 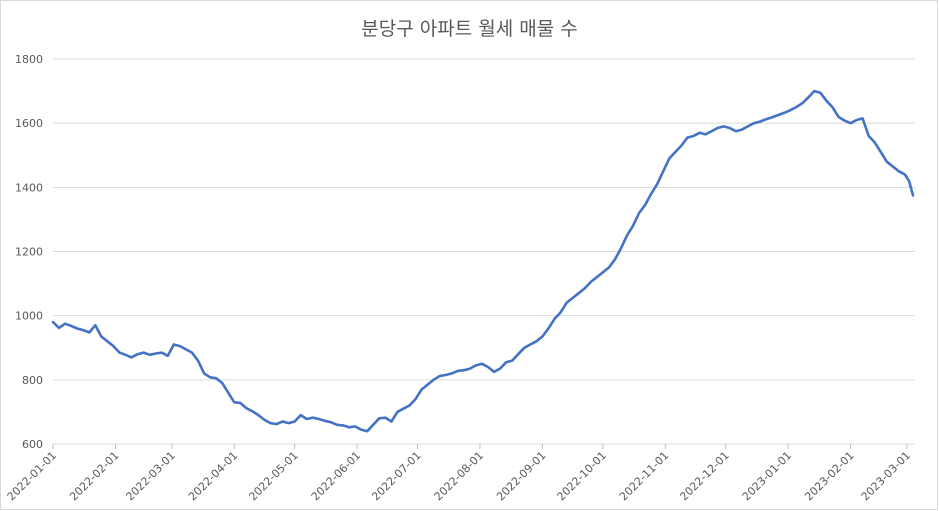 I want to click on x-tick-label: 2022-12-01, so click(x=704, y=476).